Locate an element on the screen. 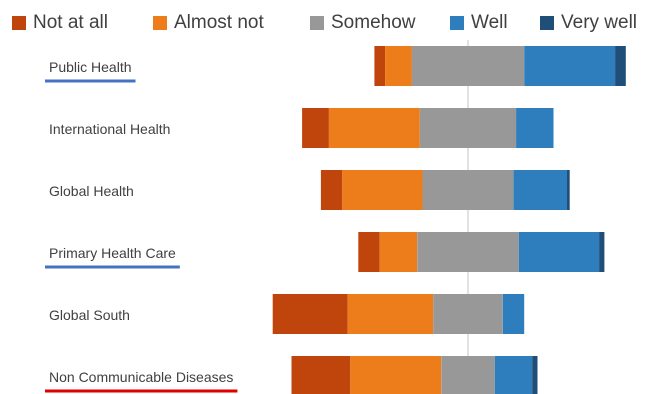 This screenshot has height=394, width=657. legend-label: Almost not is located at coordinates (219, 22).